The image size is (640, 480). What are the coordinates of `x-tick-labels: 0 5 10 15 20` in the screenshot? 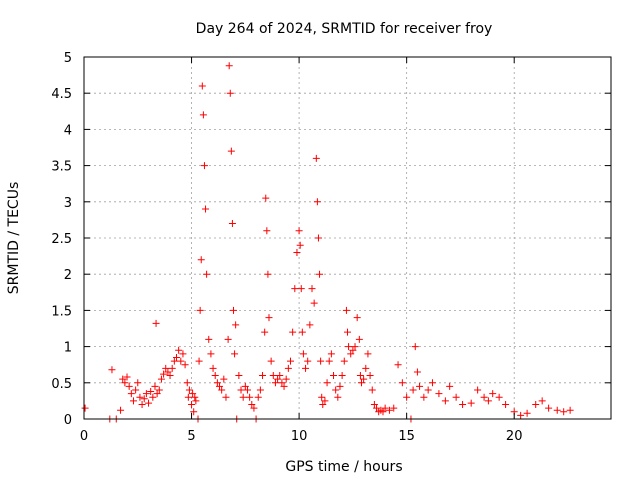 It's located at (301, 436).